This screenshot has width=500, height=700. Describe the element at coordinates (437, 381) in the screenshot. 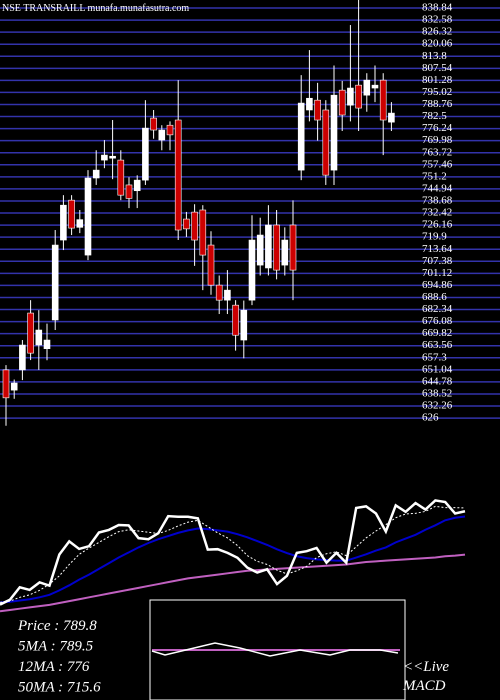

I see `y-tick-label: 644.78` at that location.